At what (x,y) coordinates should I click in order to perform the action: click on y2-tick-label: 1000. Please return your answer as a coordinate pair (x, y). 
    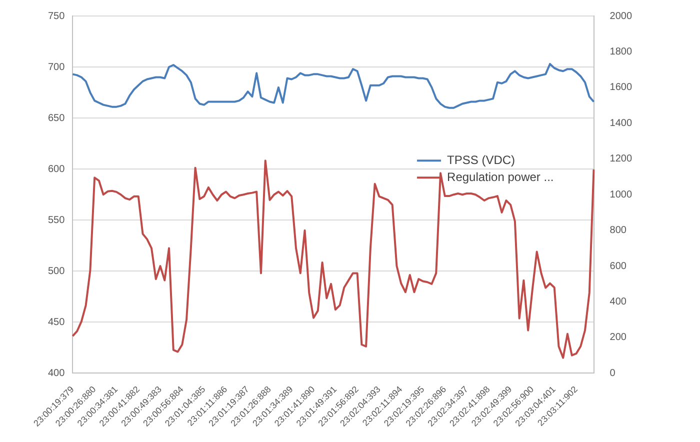
    Looking at the image, I should click on (621, 194).